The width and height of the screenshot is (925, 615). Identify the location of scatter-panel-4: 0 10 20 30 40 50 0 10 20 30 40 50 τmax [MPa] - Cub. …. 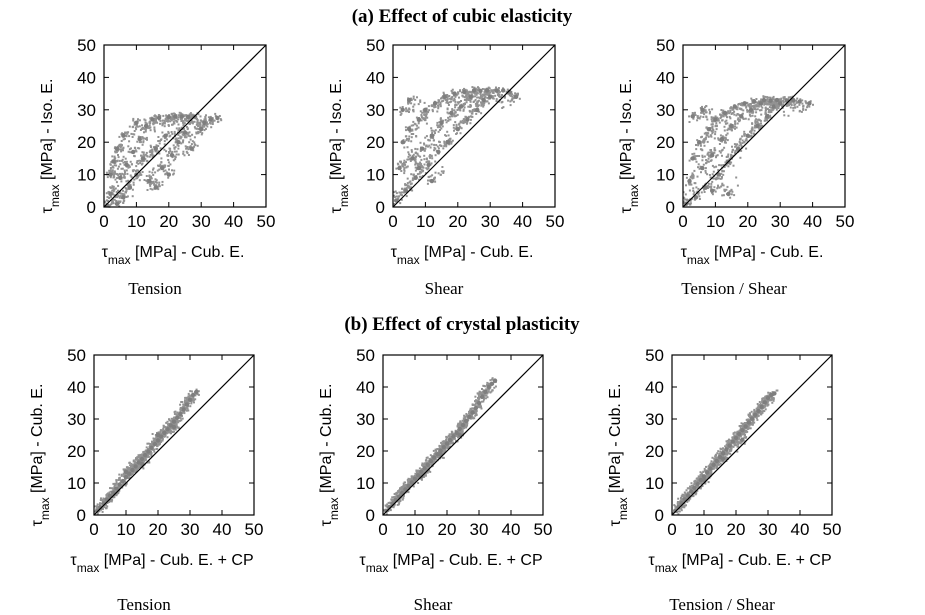
(146, 480).